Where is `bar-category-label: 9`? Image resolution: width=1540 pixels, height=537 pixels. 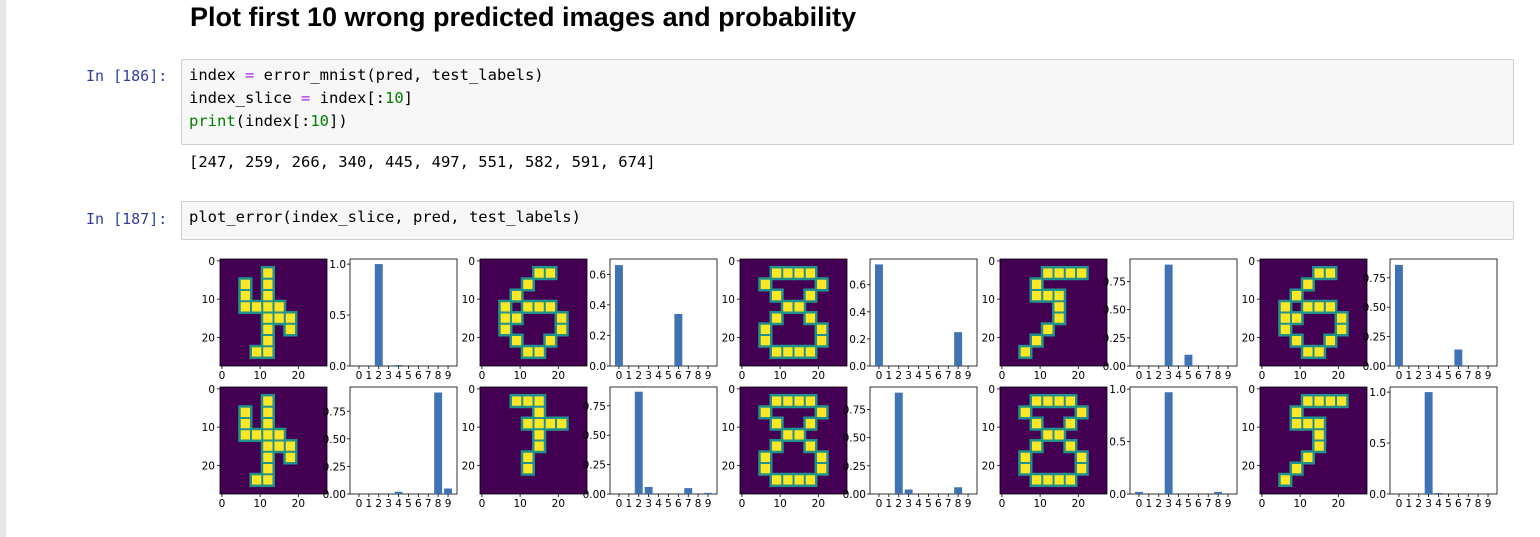
bar-category-label: 9 is located at coordinates (968, 504).